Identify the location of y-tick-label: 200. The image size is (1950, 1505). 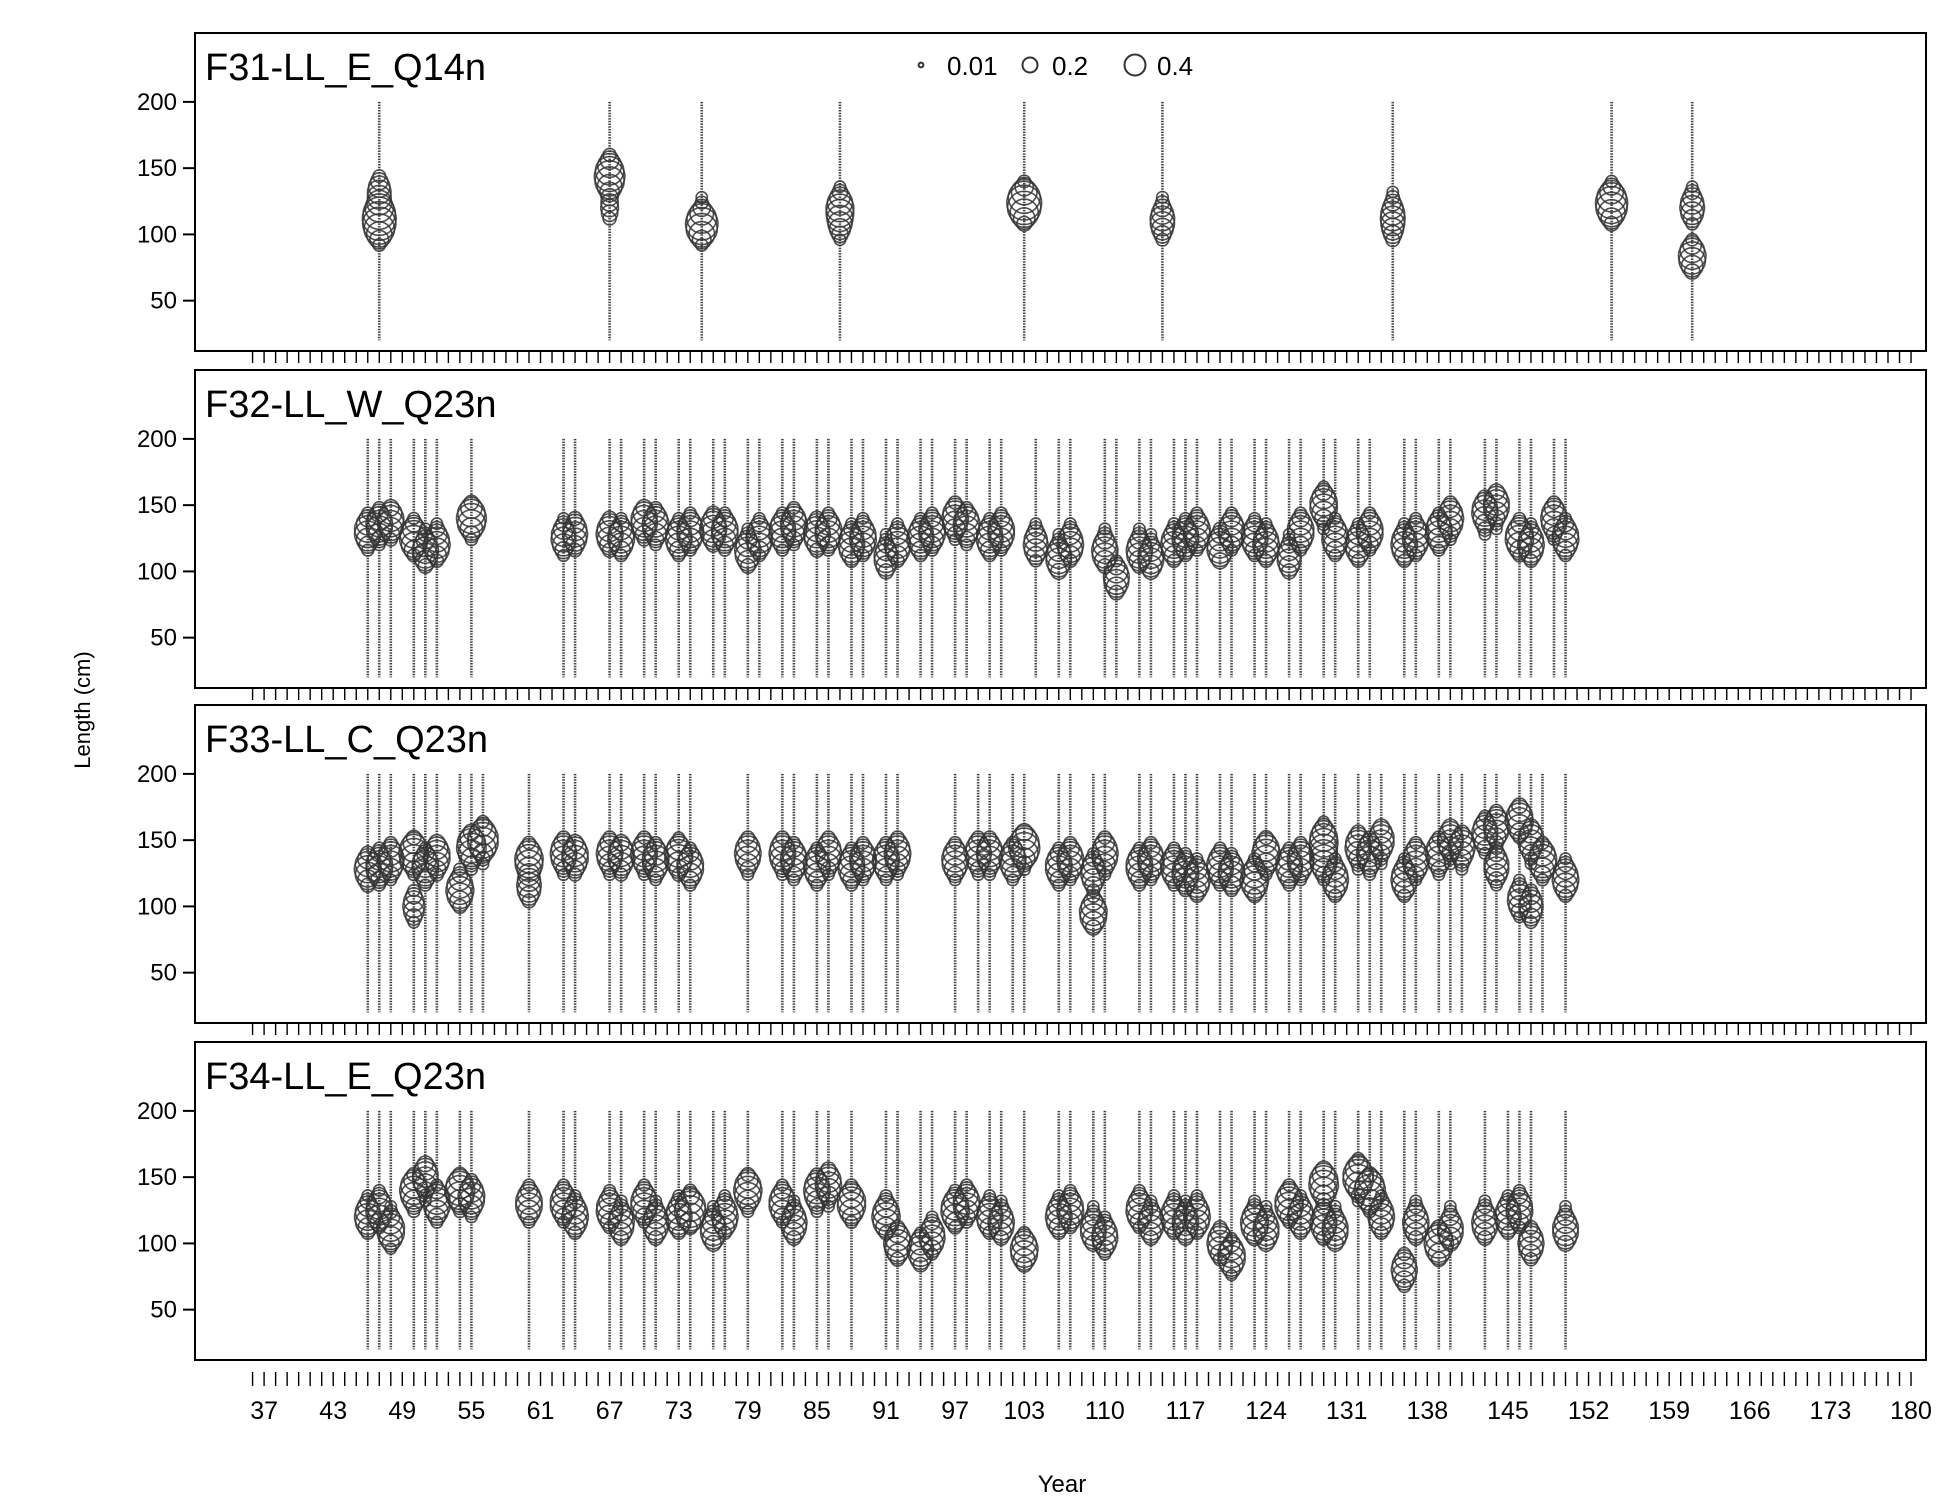
(157, 1111).